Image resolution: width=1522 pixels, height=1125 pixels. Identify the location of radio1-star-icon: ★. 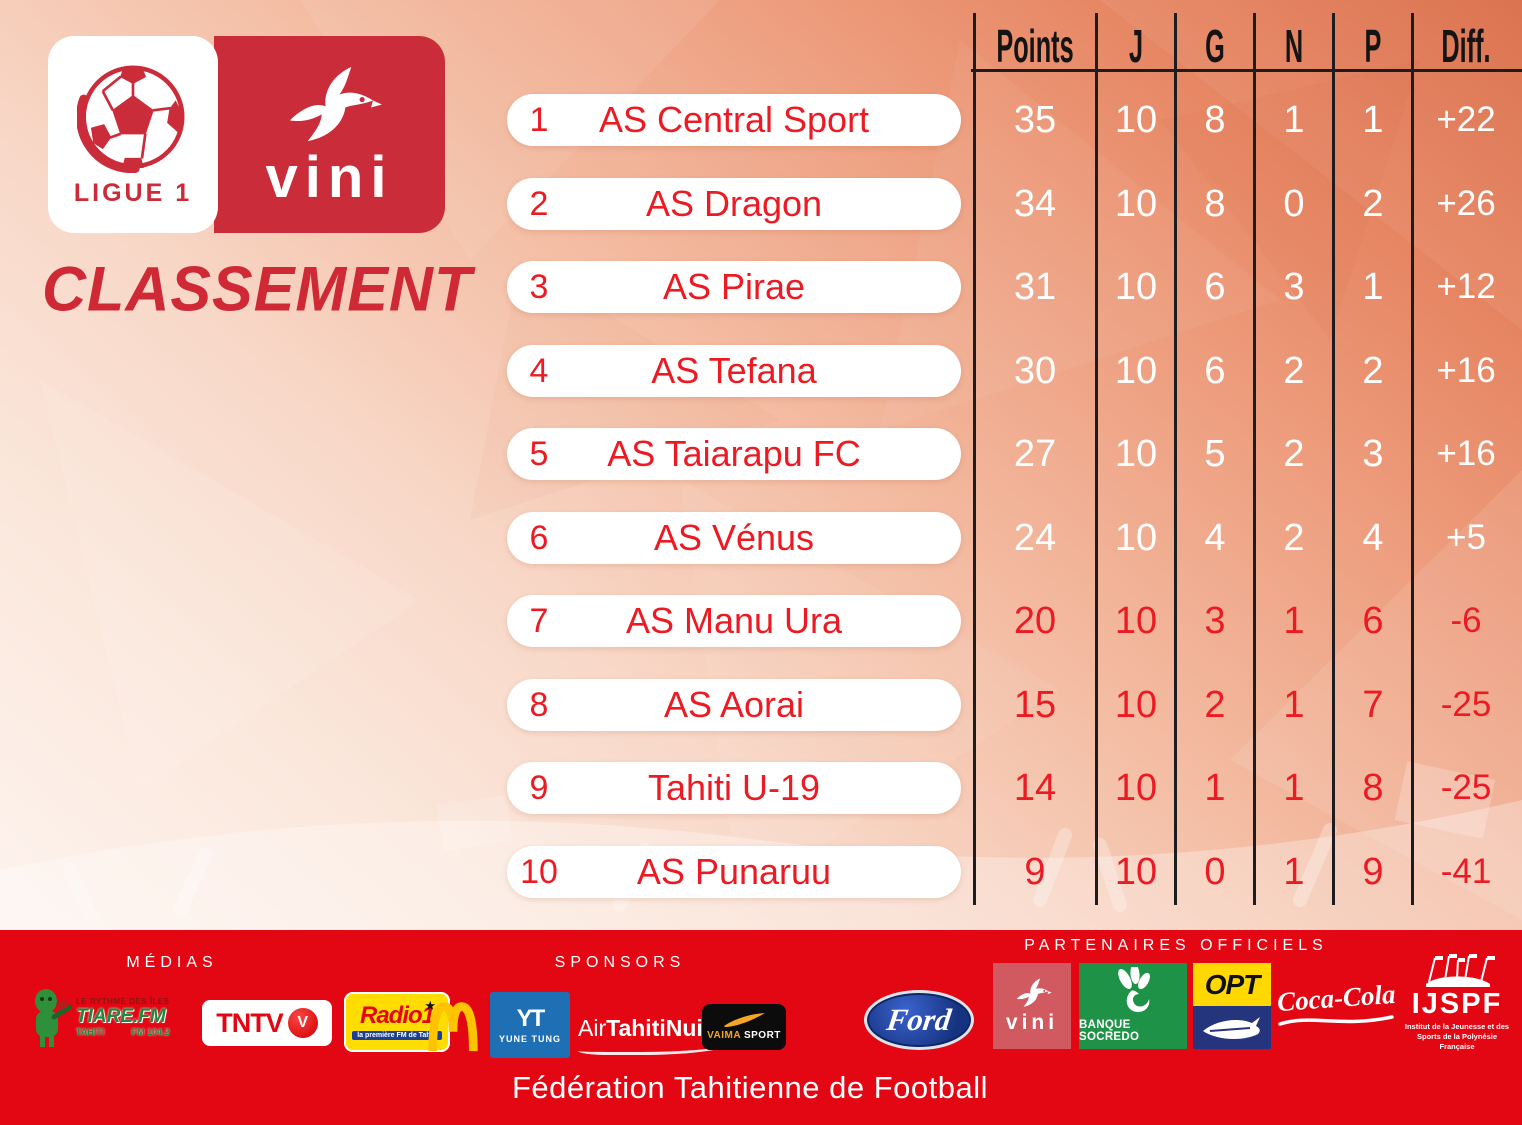
(430, 1005).